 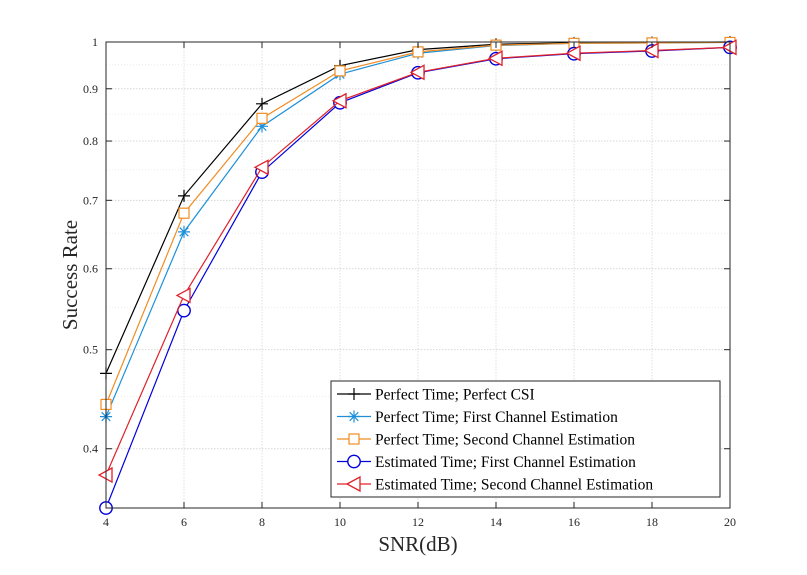 What do you see at coordinates (505, 462) in the screenshot?
I see `legend-label: Estimated Time; First Channel Estimation` at bounding box center [505, 462].